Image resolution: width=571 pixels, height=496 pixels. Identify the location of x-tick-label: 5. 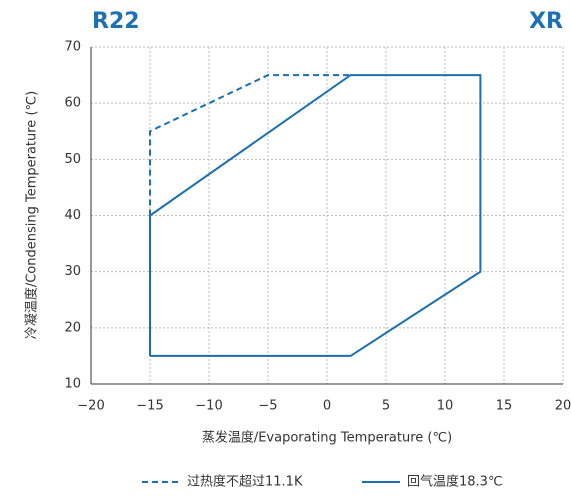
(386, 406).